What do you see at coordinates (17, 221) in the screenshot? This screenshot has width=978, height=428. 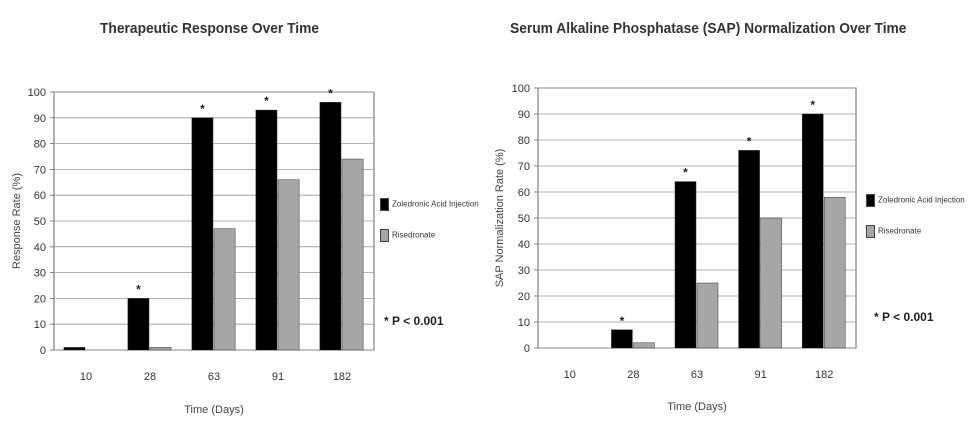 I see `y-axis-label: Response Rate (%)` at bounding box center [17, 221].